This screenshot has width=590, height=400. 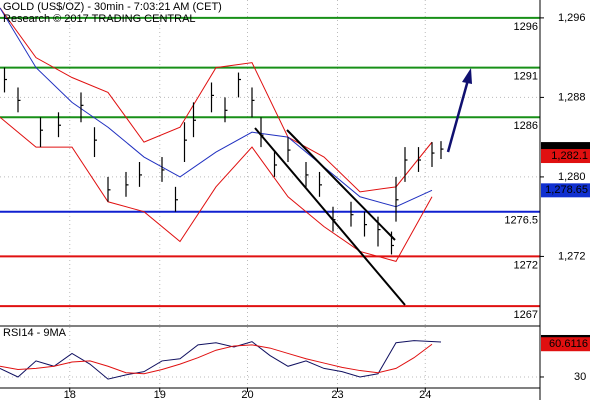 I want to click on level-label: 1296, so click(x=526, y=27).